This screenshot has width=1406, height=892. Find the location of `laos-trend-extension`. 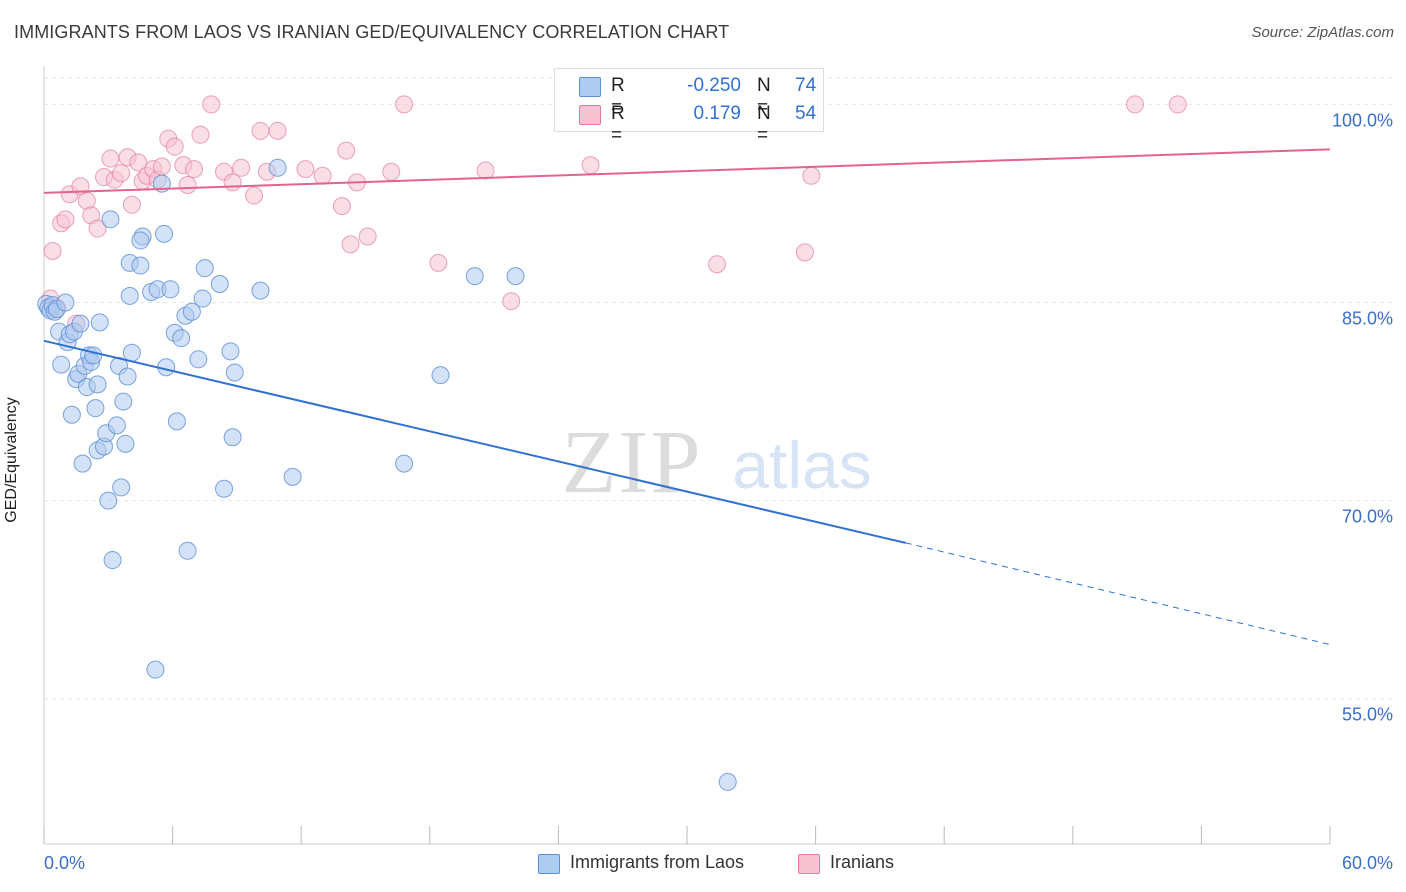

laos-trend-extension is located at coordinates (1118, 594).